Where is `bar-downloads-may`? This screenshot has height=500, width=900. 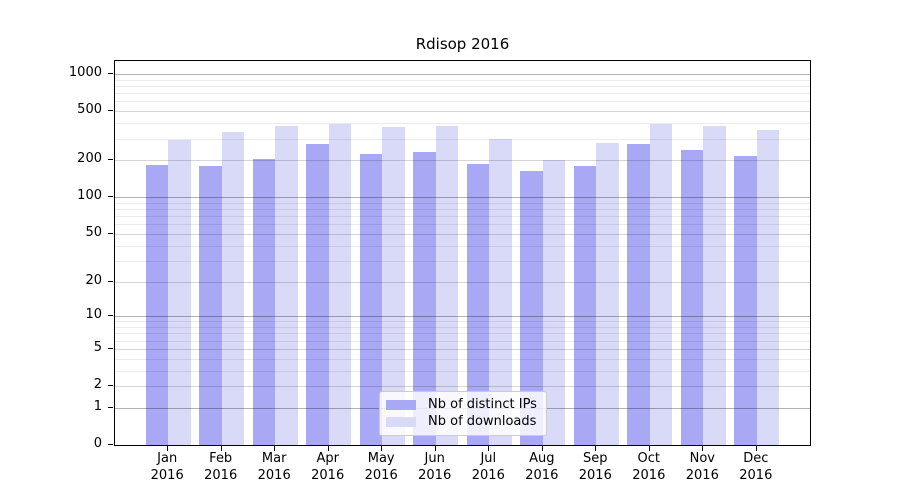 bar-downloads-may is located at coordinates (393, 285).